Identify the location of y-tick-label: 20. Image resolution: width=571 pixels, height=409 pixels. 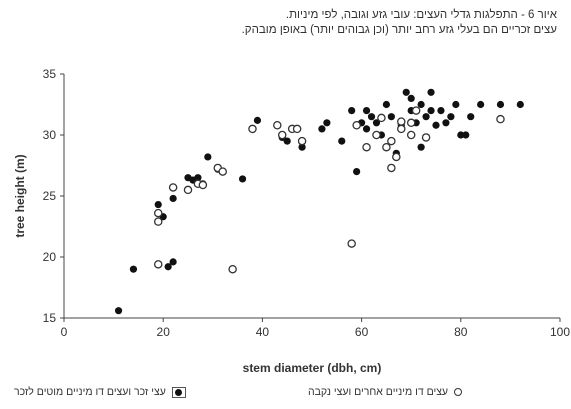
(50, 257).